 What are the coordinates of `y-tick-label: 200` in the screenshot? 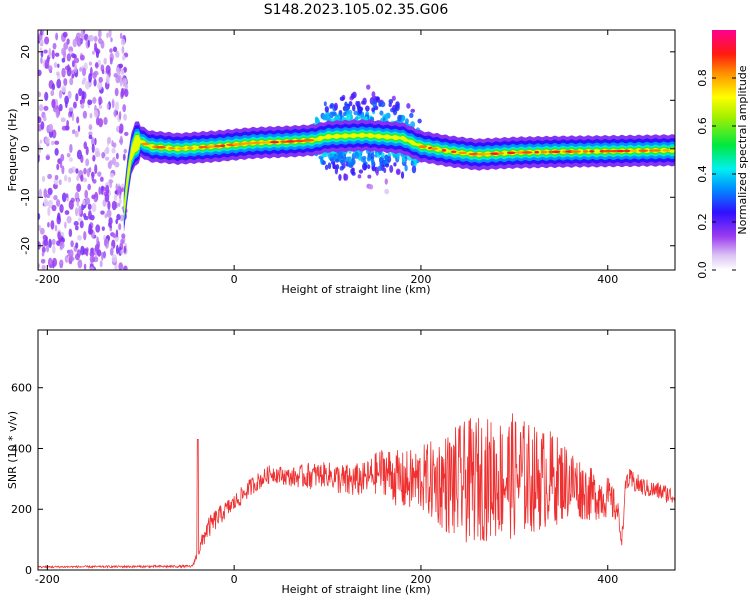 It's located at (21, 509).